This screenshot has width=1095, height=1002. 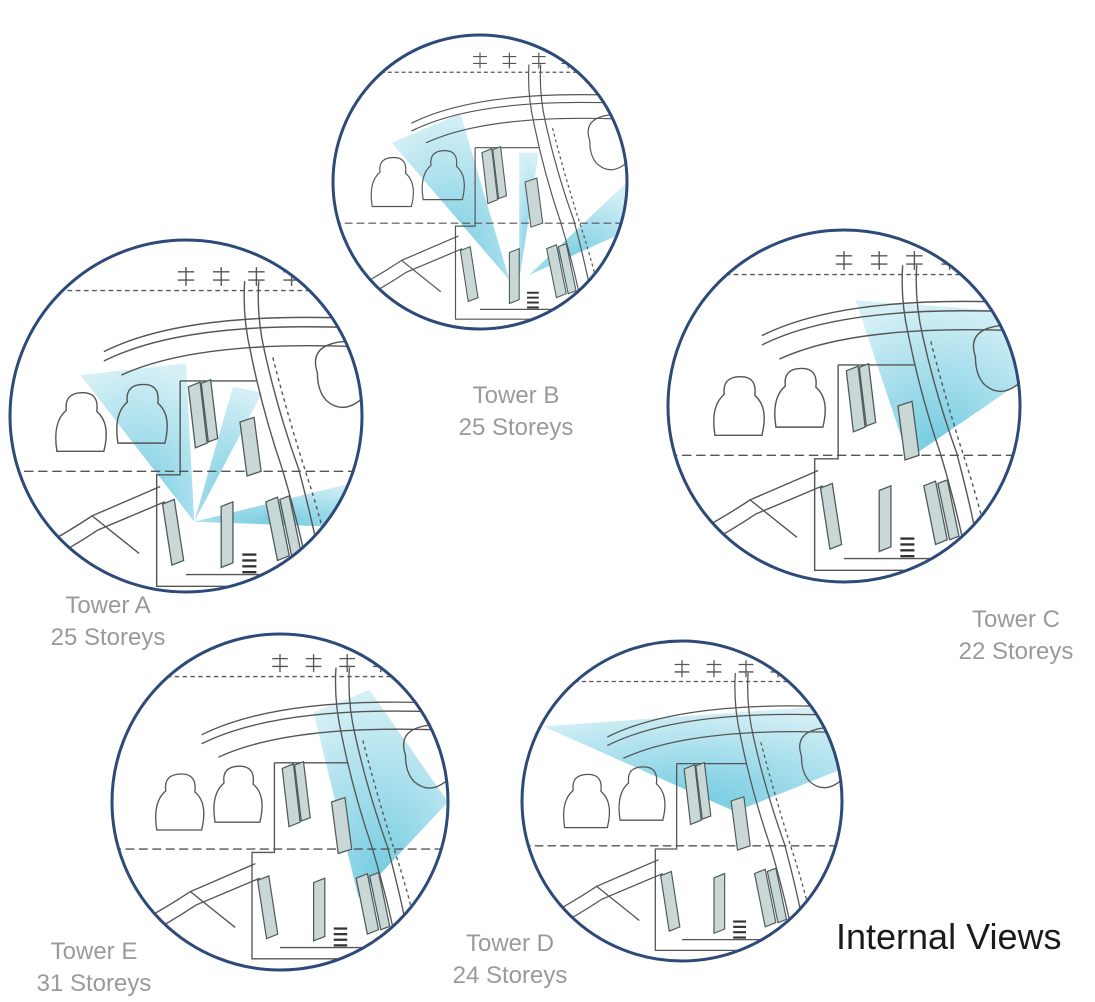 I want to click on storey-count: 31 Storeys, so click(x=94, y=983).